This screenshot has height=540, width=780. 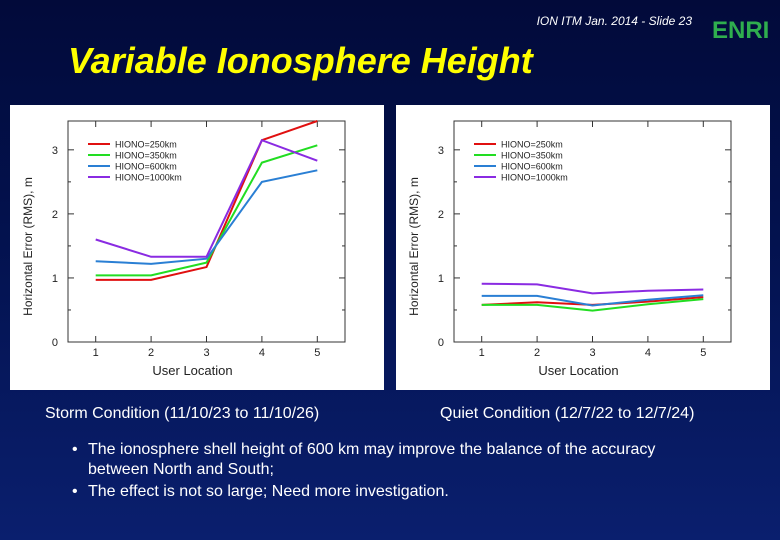 What do you see at coordinates (567, 413) in the screenshot?
I see `quiet-caption: Quiet Condition (12/7/22 to 12/7/24)` at bounding box center [567, 413].